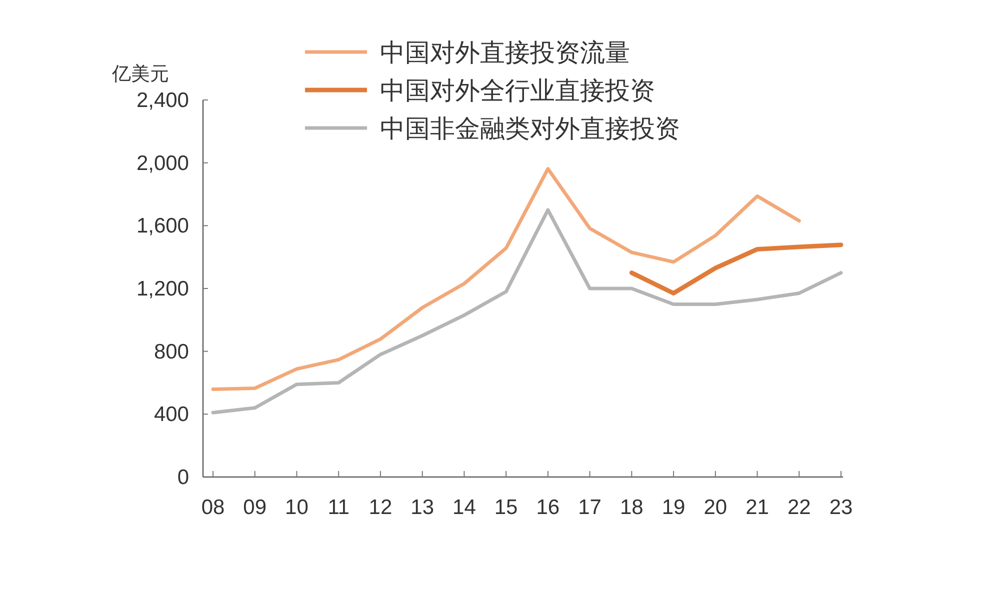 This screenshot has height=614, width=985. Describe the element at coordinates (736, 269) in the screenshot. I see `line-series` at that location.